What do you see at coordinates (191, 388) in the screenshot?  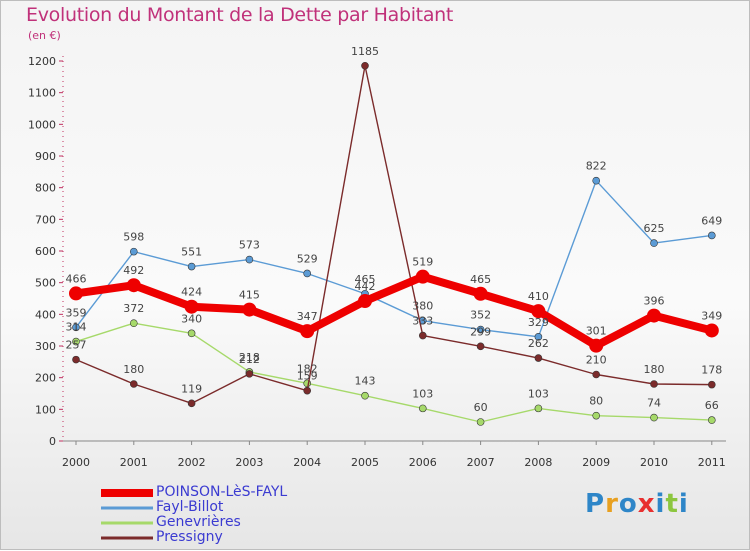 I see `data-label: 119` at bounding box center [191, 388].